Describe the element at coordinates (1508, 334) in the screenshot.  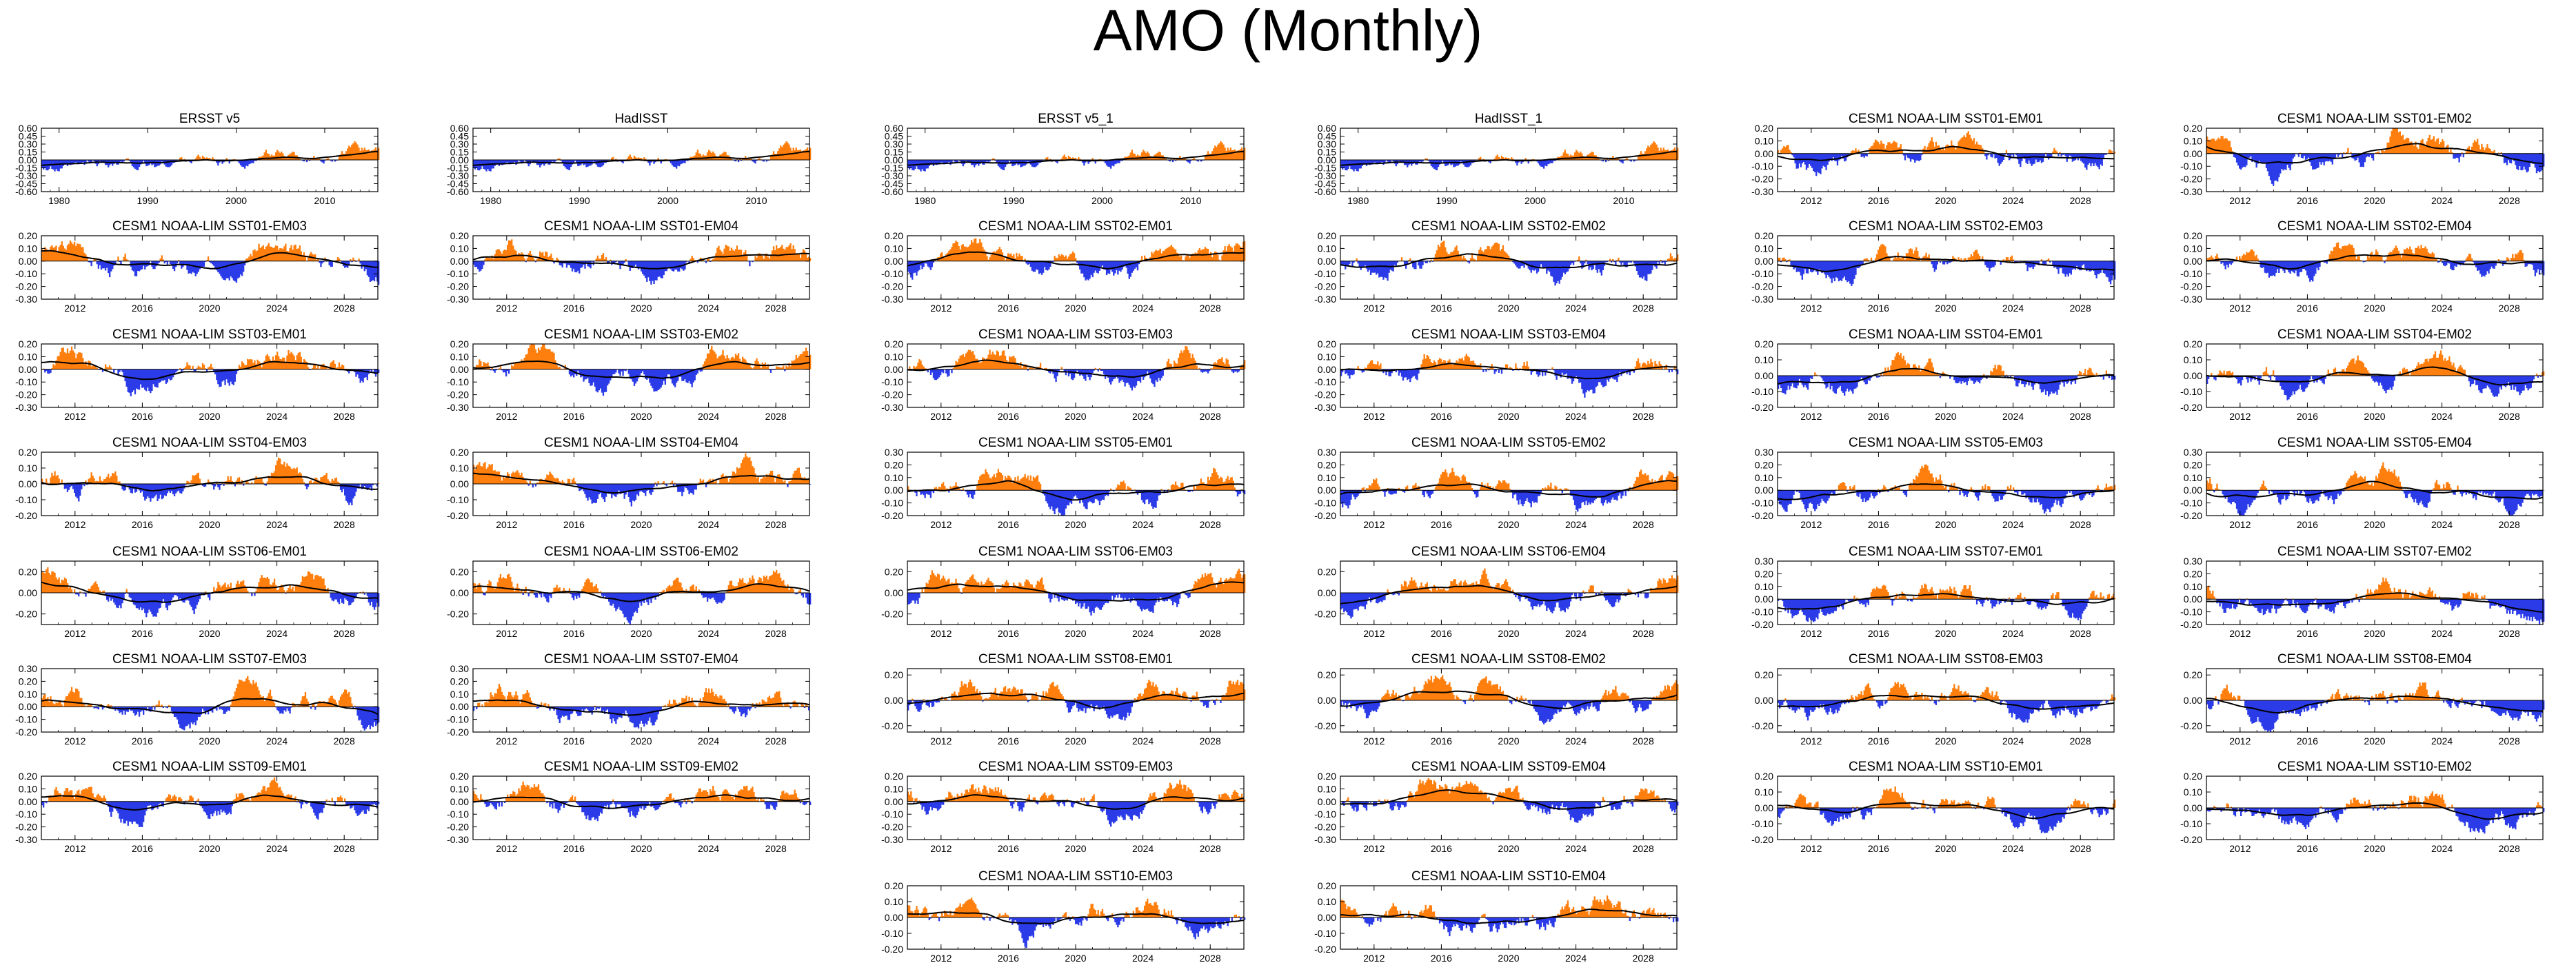
I see `panel-title: CESM1 NOAA-LIM SST03-EM04` at that location.